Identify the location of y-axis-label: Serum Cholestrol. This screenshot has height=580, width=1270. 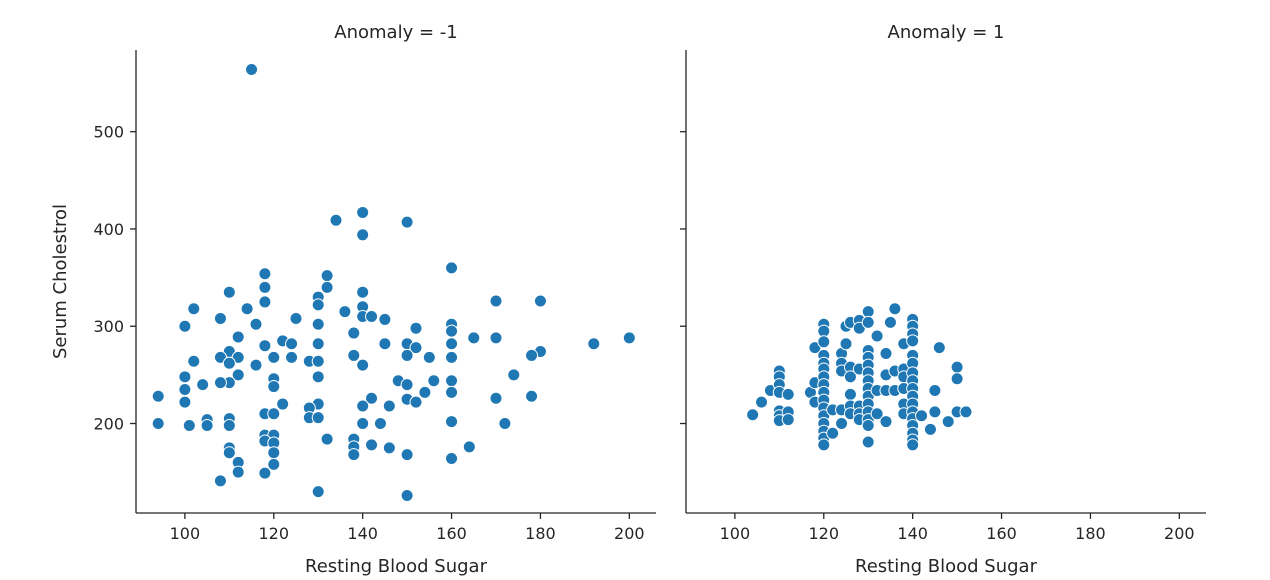
(60, 281).